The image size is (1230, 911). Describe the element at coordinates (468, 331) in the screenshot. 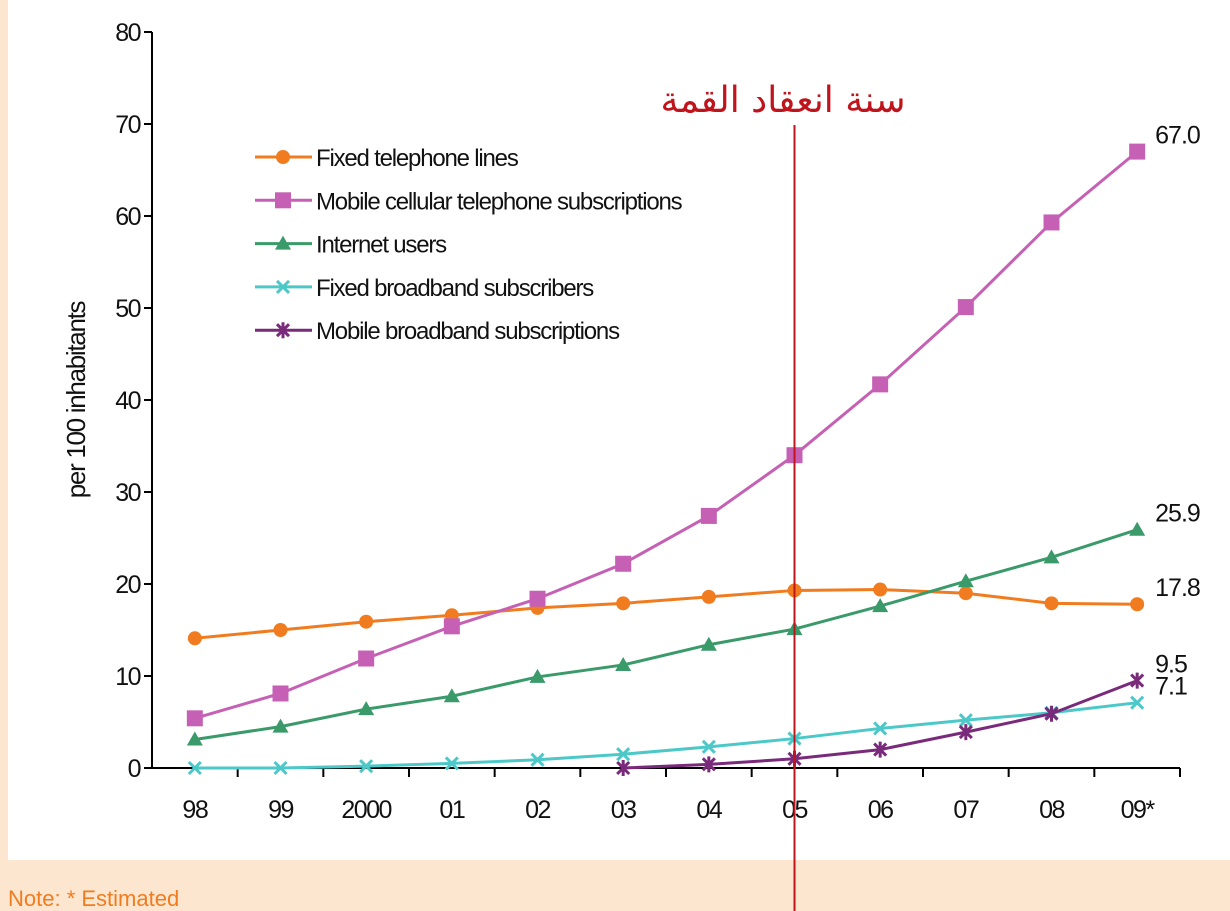

I see `legend-label: Mobile broadband subscriptions` at that location.